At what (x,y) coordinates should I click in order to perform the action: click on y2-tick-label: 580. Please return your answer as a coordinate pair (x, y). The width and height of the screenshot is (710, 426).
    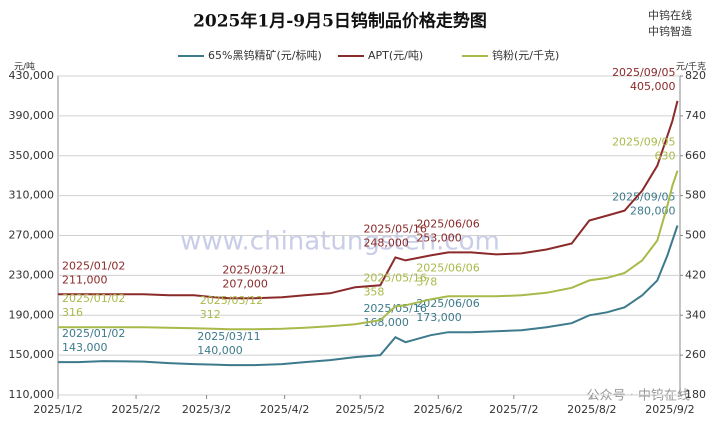
    Looking at the image, I should click on (695, 195).